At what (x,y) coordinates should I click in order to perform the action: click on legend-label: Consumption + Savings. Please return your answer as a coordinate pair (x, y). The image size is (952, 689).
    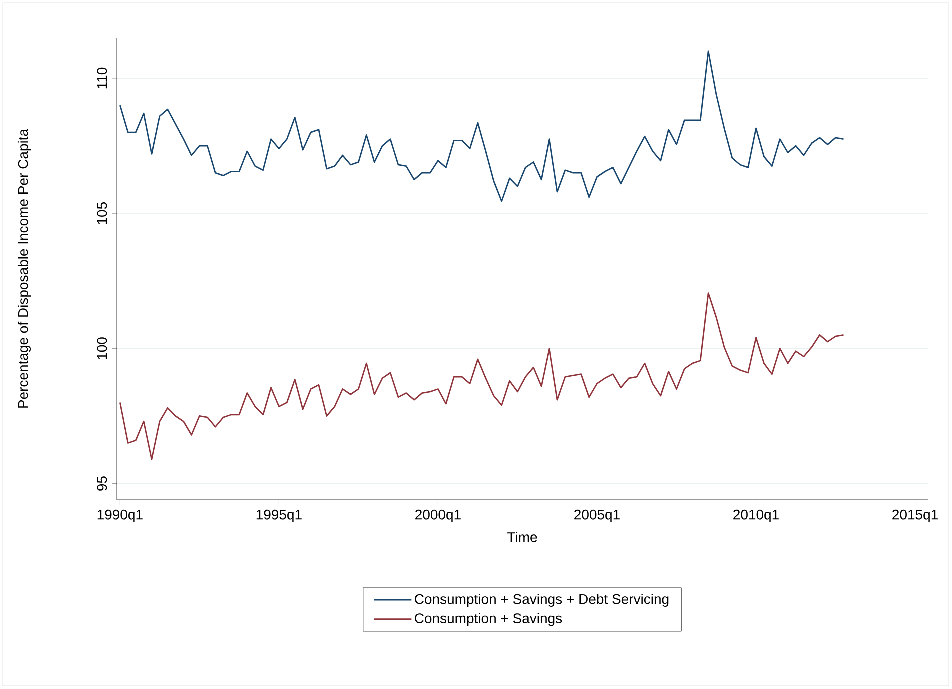
    Looking at the image, I should click on (488, 619).